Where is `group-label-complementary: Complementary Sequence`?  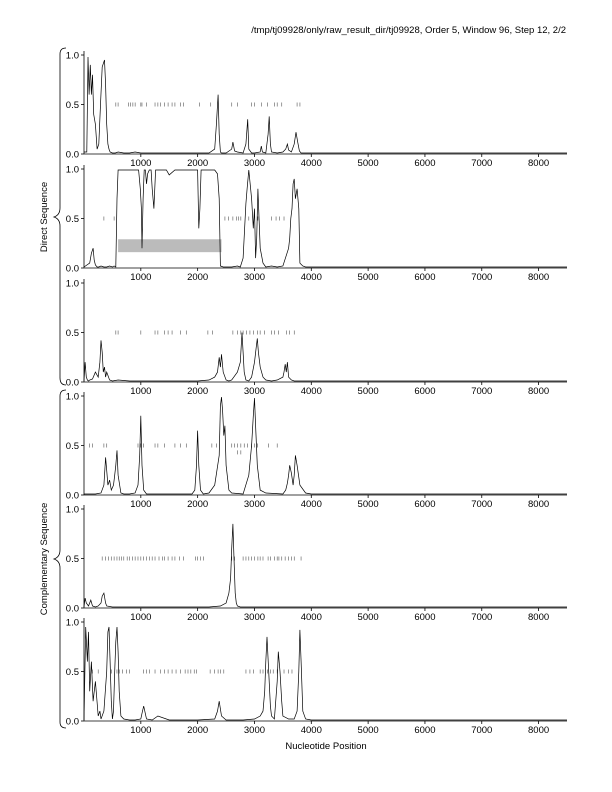 group-label-complementary: Complementary Sequence is located at coordinates (44, 559).